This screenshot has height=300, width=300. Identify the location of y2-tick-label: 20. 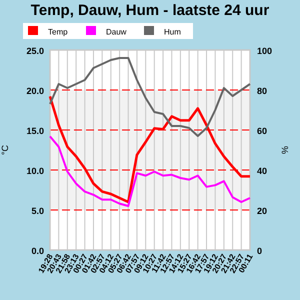
(262, 211).